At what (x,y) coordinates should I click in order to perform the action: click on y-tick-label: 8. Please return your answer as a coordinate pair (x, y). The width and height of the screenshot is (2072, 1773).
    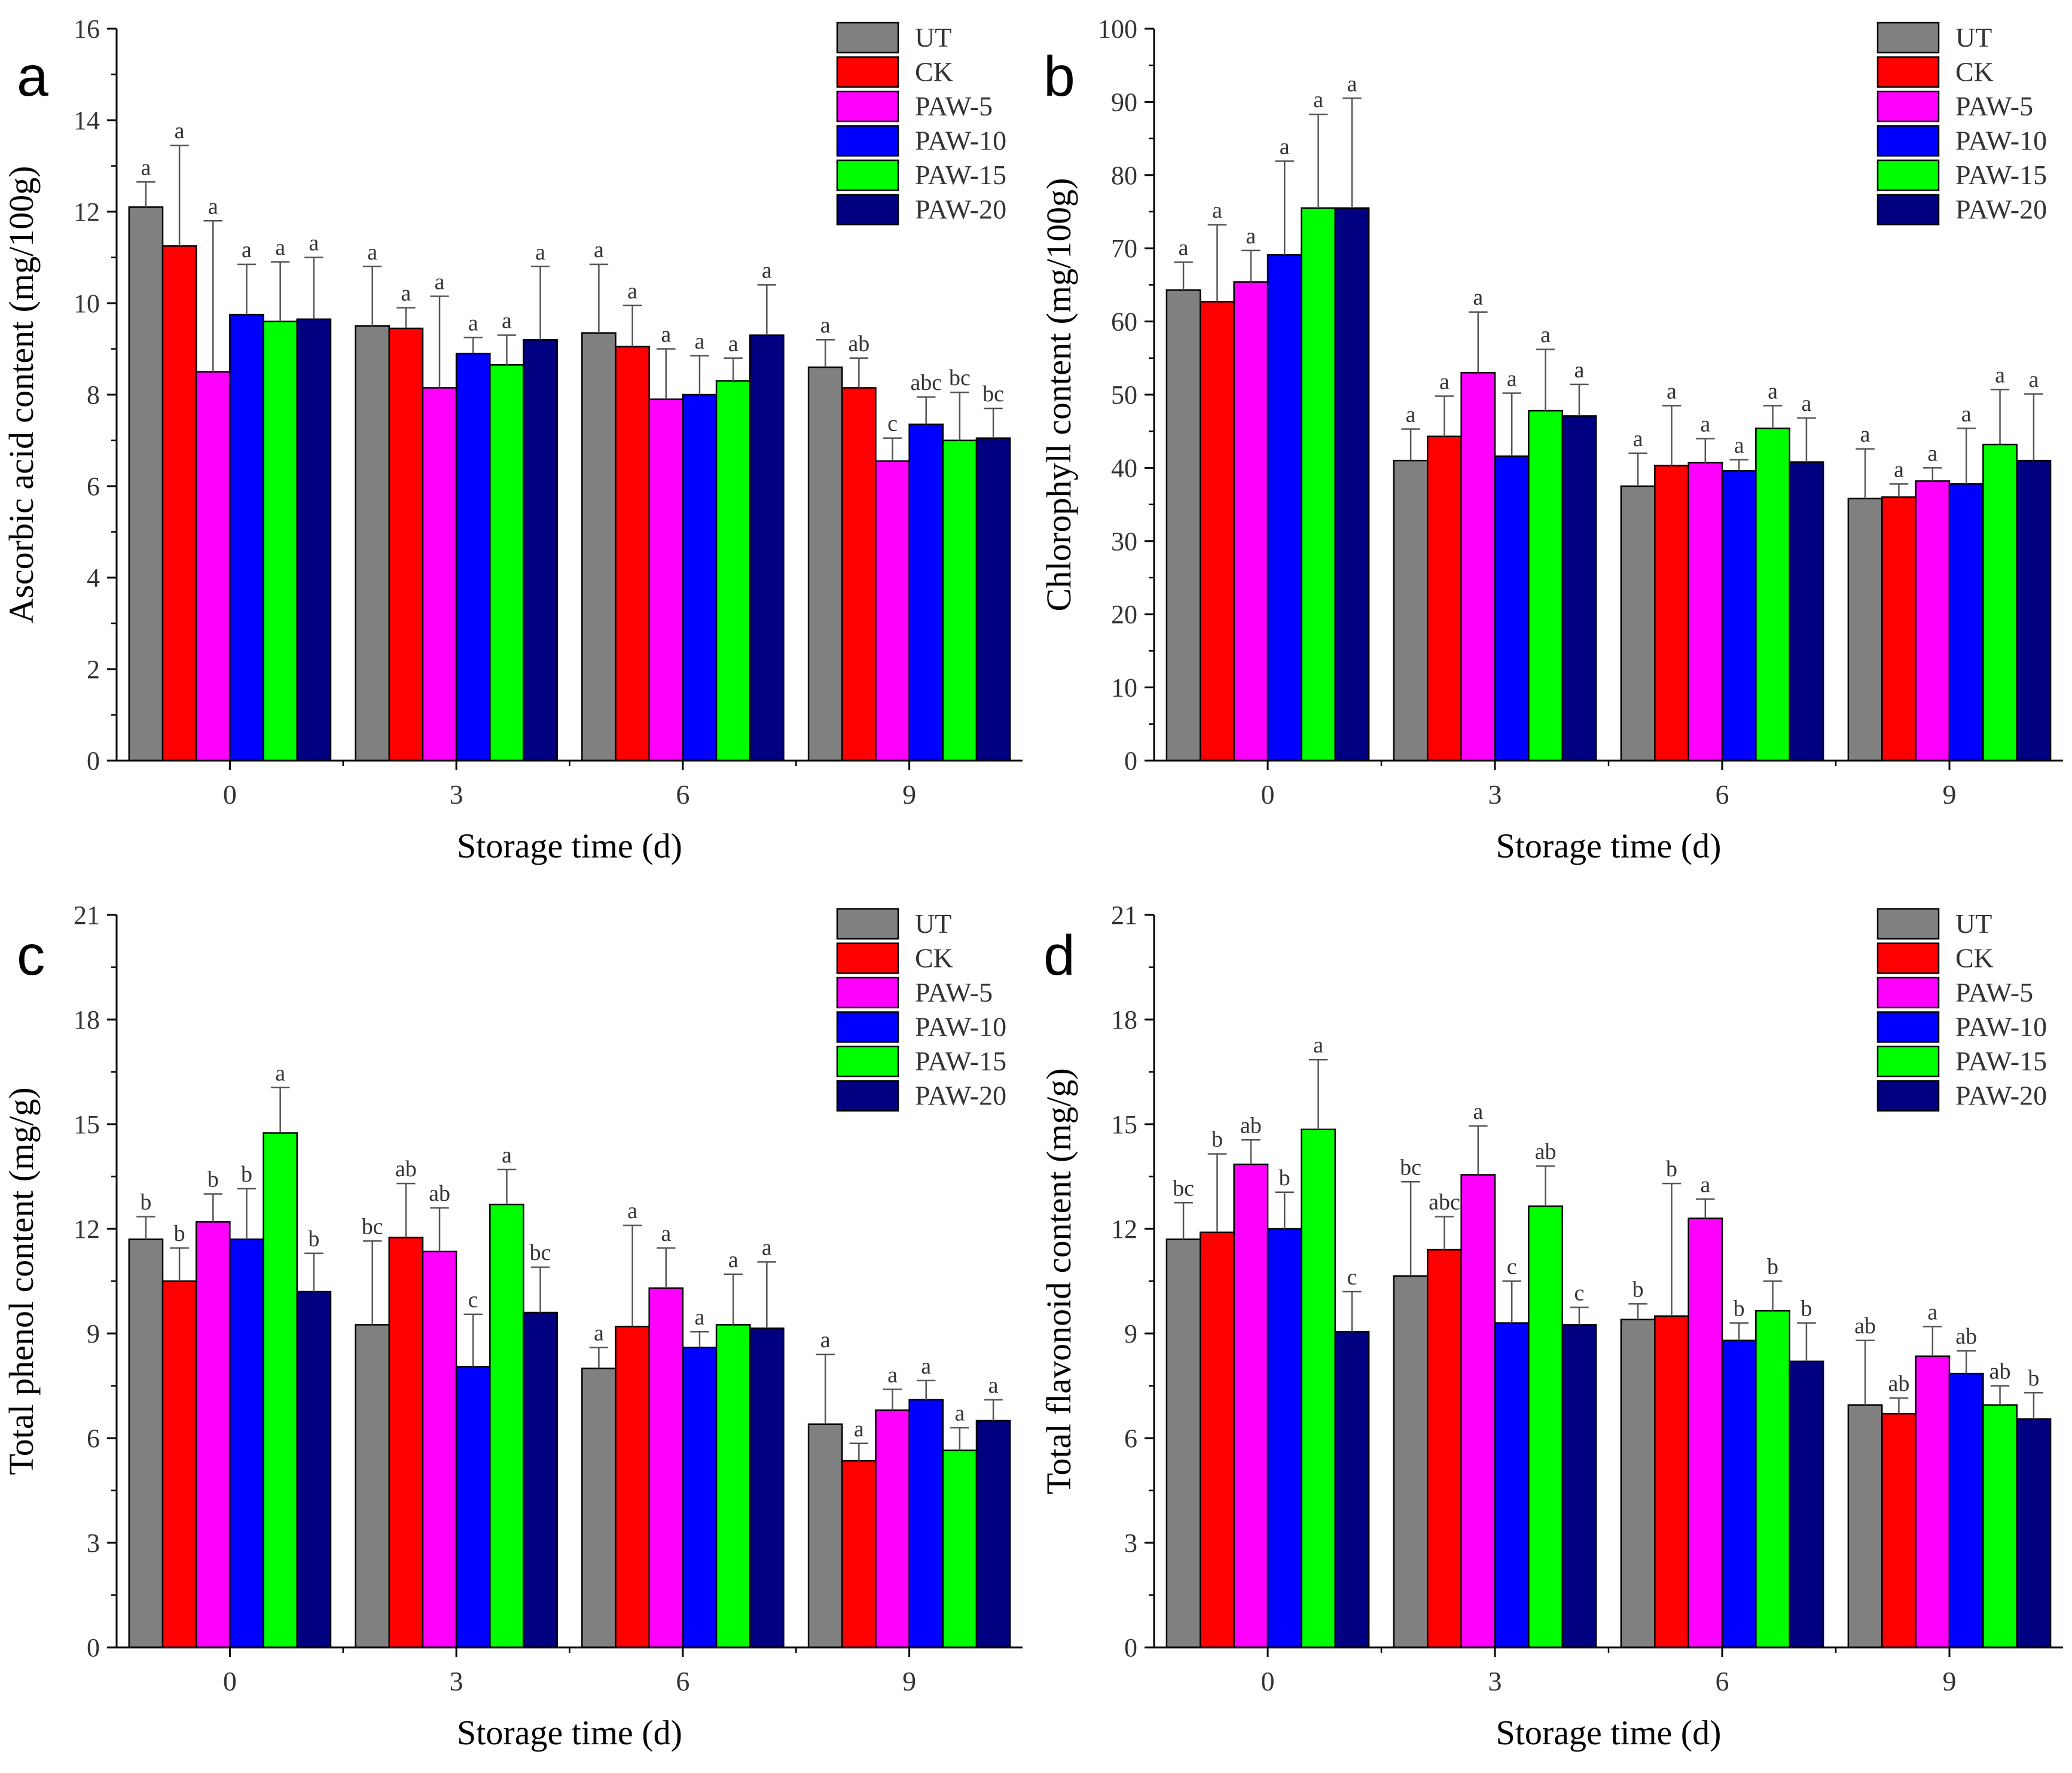
    Looking at the image, I should click on (93, 395).